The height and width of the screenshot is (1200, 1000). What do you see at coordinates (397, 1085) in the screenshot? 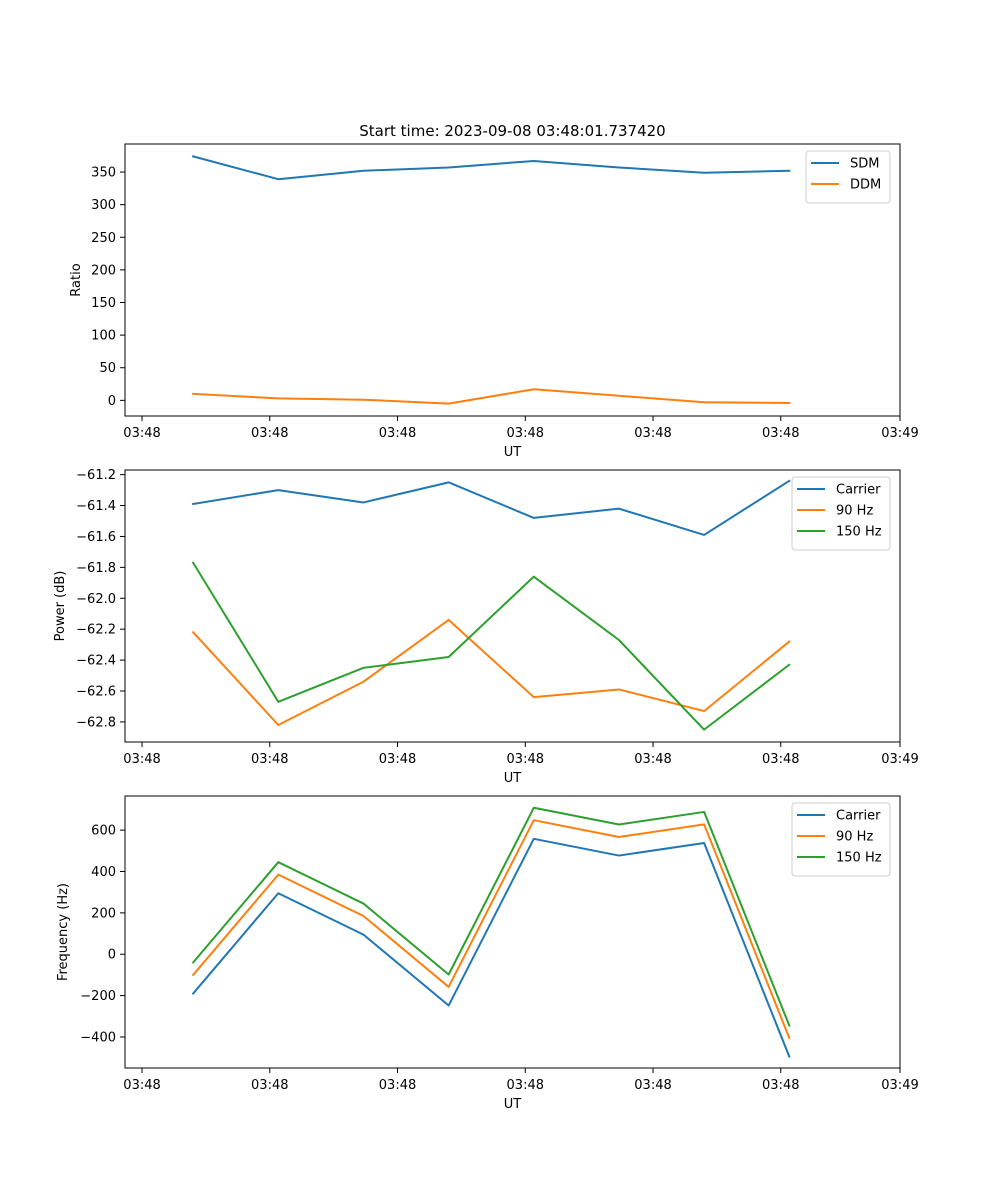
I see `x-tick-label-3-3: 03:48` at bounding box center [397, 1085].